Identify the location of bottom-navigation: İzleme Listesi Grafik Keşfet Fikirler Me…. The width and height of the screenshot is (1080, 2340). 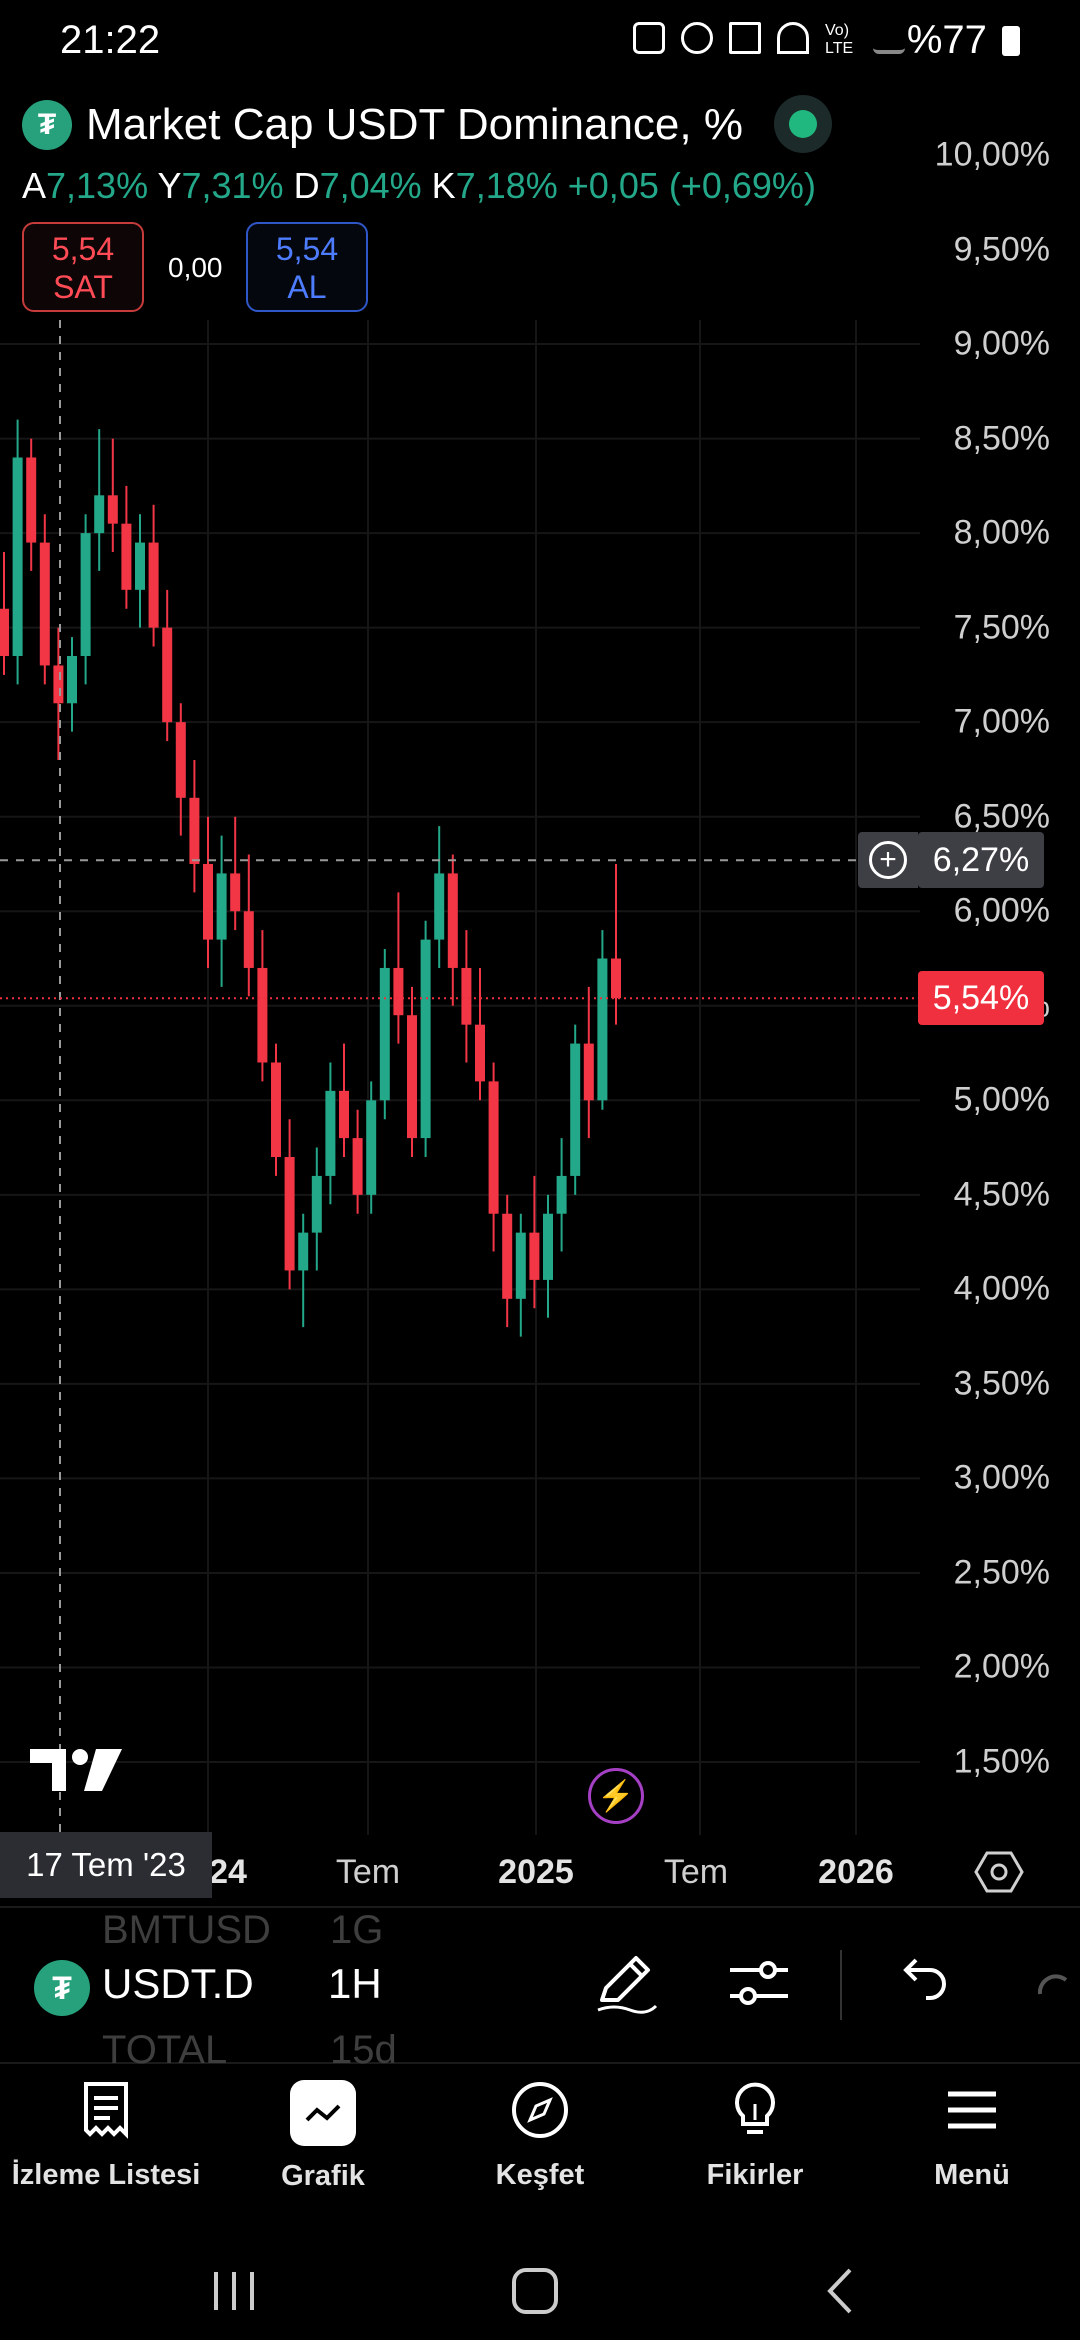
(540, 2150).